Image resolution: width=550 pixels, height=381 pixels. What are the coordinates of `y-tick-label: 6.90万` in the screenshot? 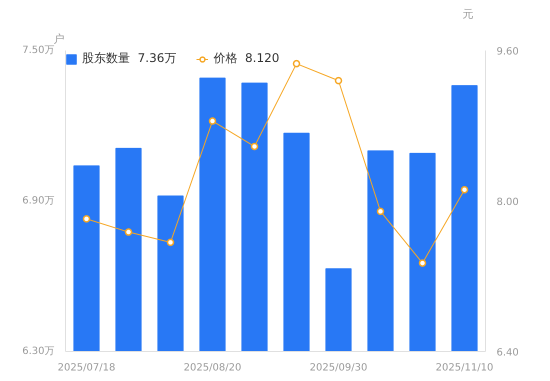 It's located at (38, 201).